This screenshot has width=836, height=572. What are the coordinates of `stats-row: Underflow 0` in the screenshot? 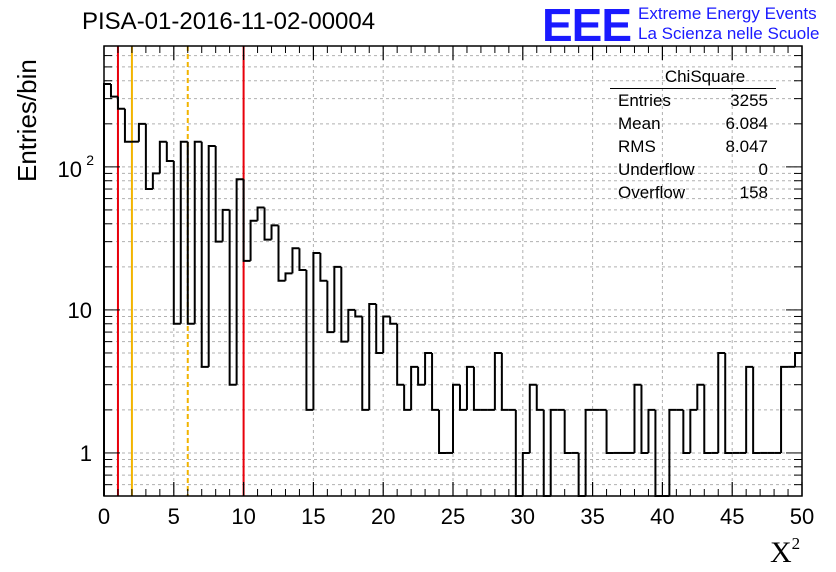 It's located at (693, 169).